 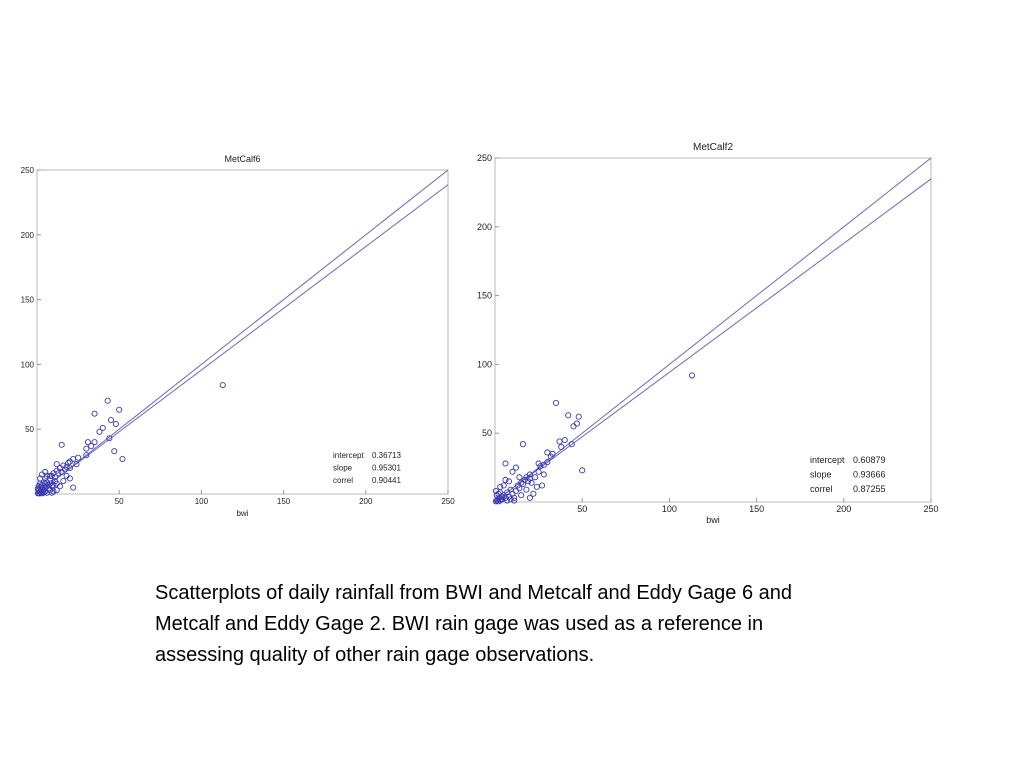 I want to click on stat-value-correl: 0.90441, so click(x=386, y=480).